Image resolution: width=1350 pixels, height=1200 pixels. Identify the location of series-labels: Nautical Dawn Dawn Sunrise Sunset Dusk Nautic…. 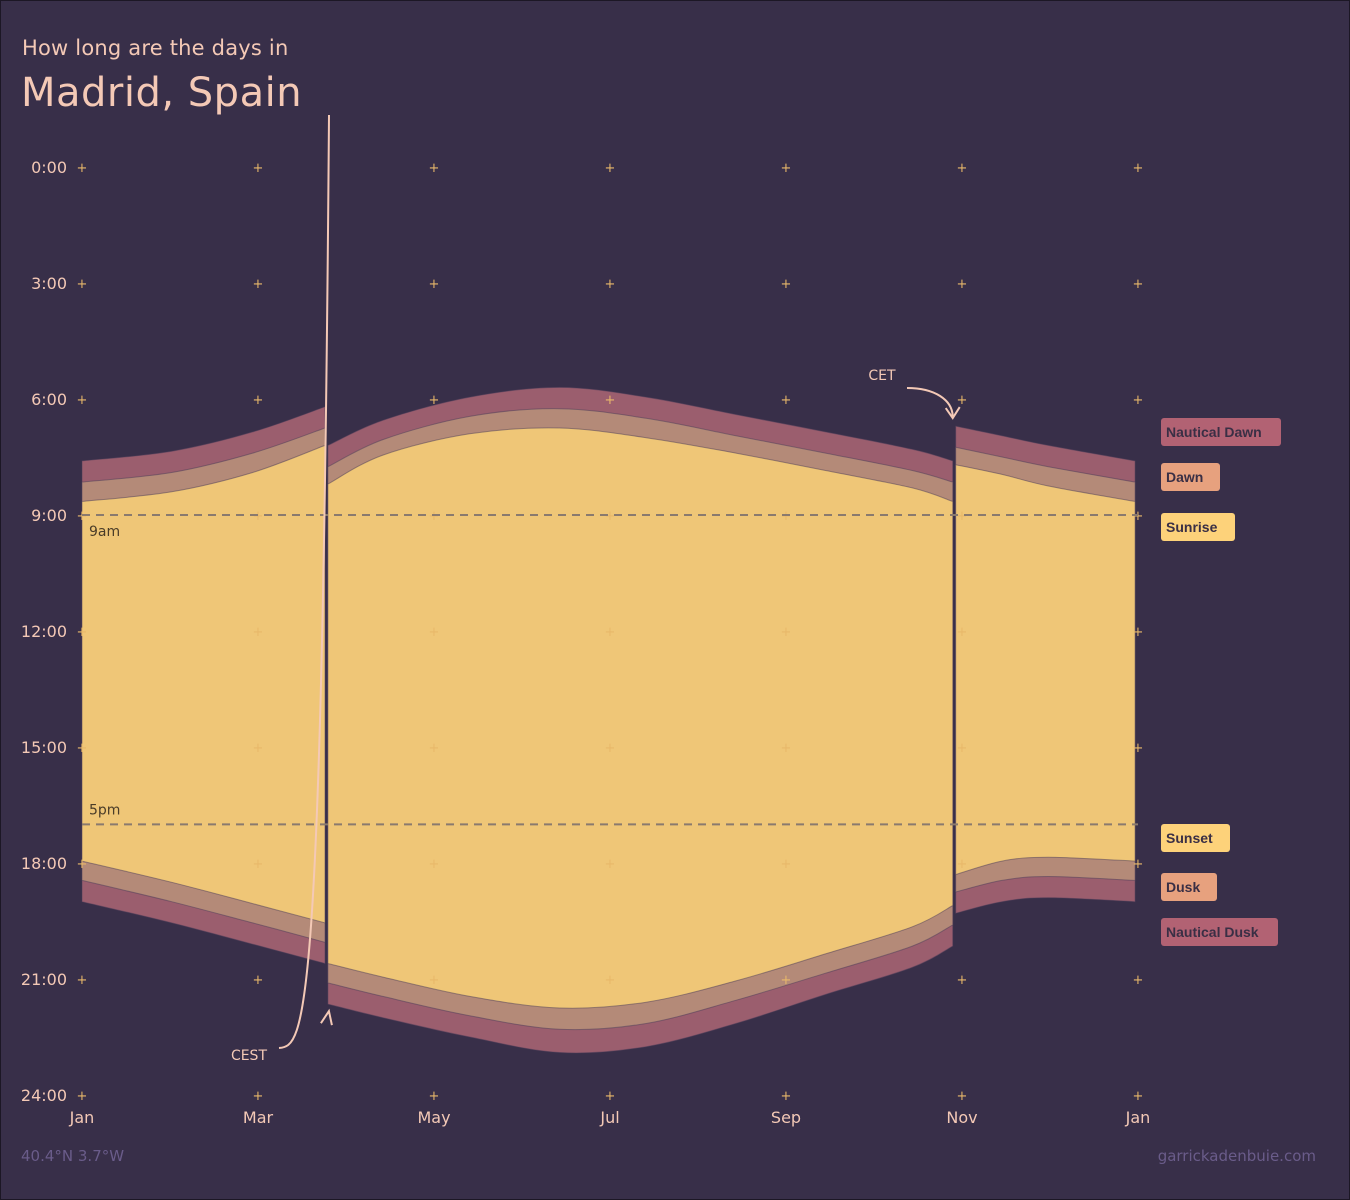
(1221, 682).